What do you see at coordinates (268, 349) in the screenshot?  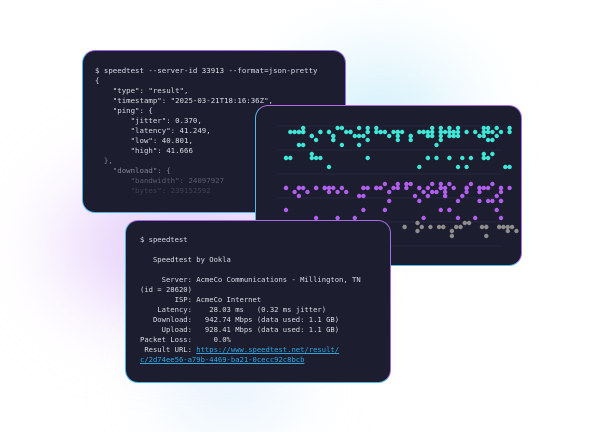 I see `result-url-link: https://www.speedtest.net/result/` at bounding box center [268, 349].